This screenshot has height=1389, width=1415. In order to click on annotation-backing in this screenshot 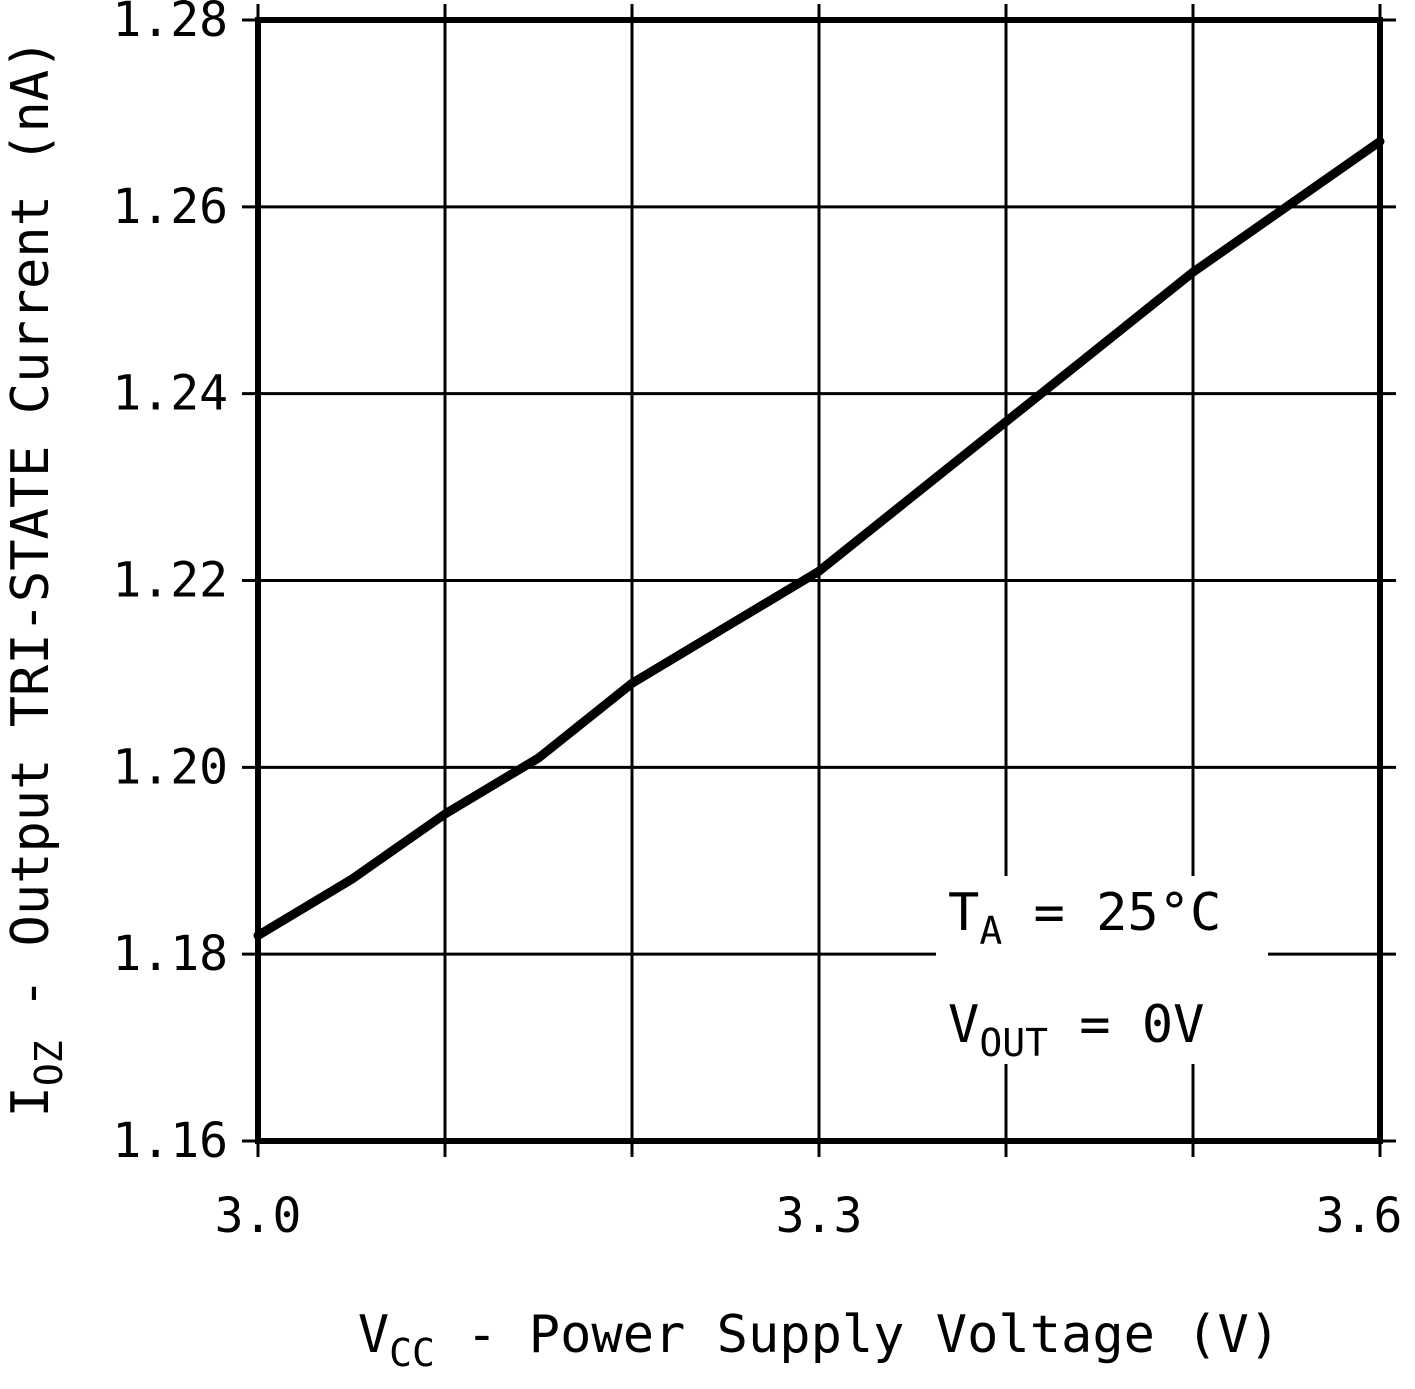, I will do `click(1102, 970)`.